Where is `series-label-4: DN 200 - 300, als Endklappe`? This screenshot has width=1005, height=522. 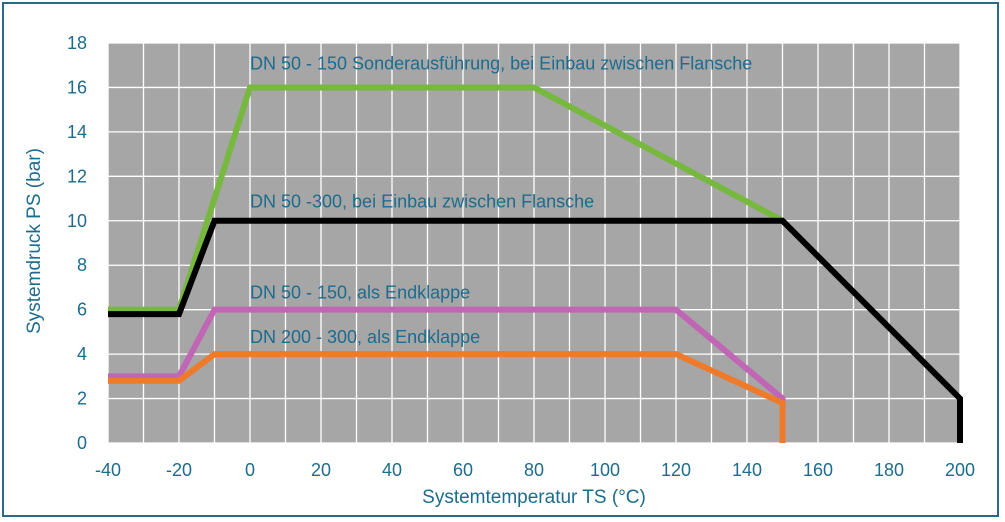 series-label-4: DN 200 - 300, als Endklappe is located at coordinates (365, 337).